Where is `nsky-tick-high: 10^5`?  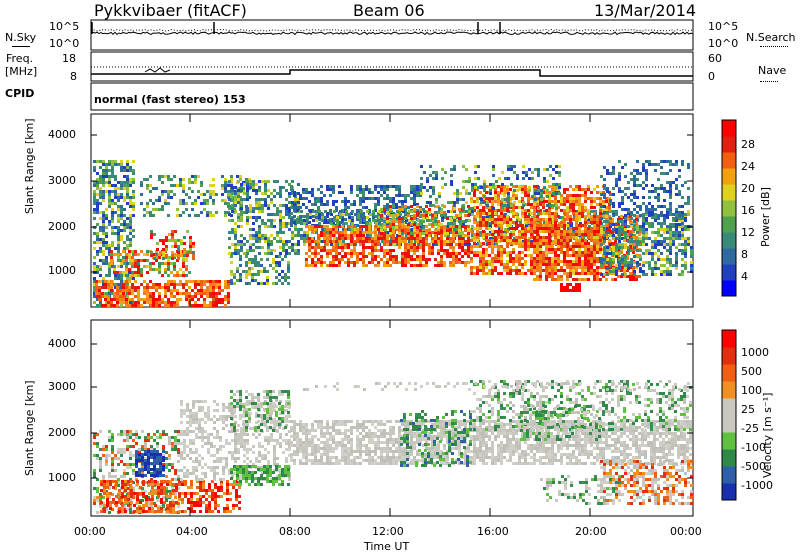
nsky-tick-high: 10^5 is located at coordinates (64, 26).